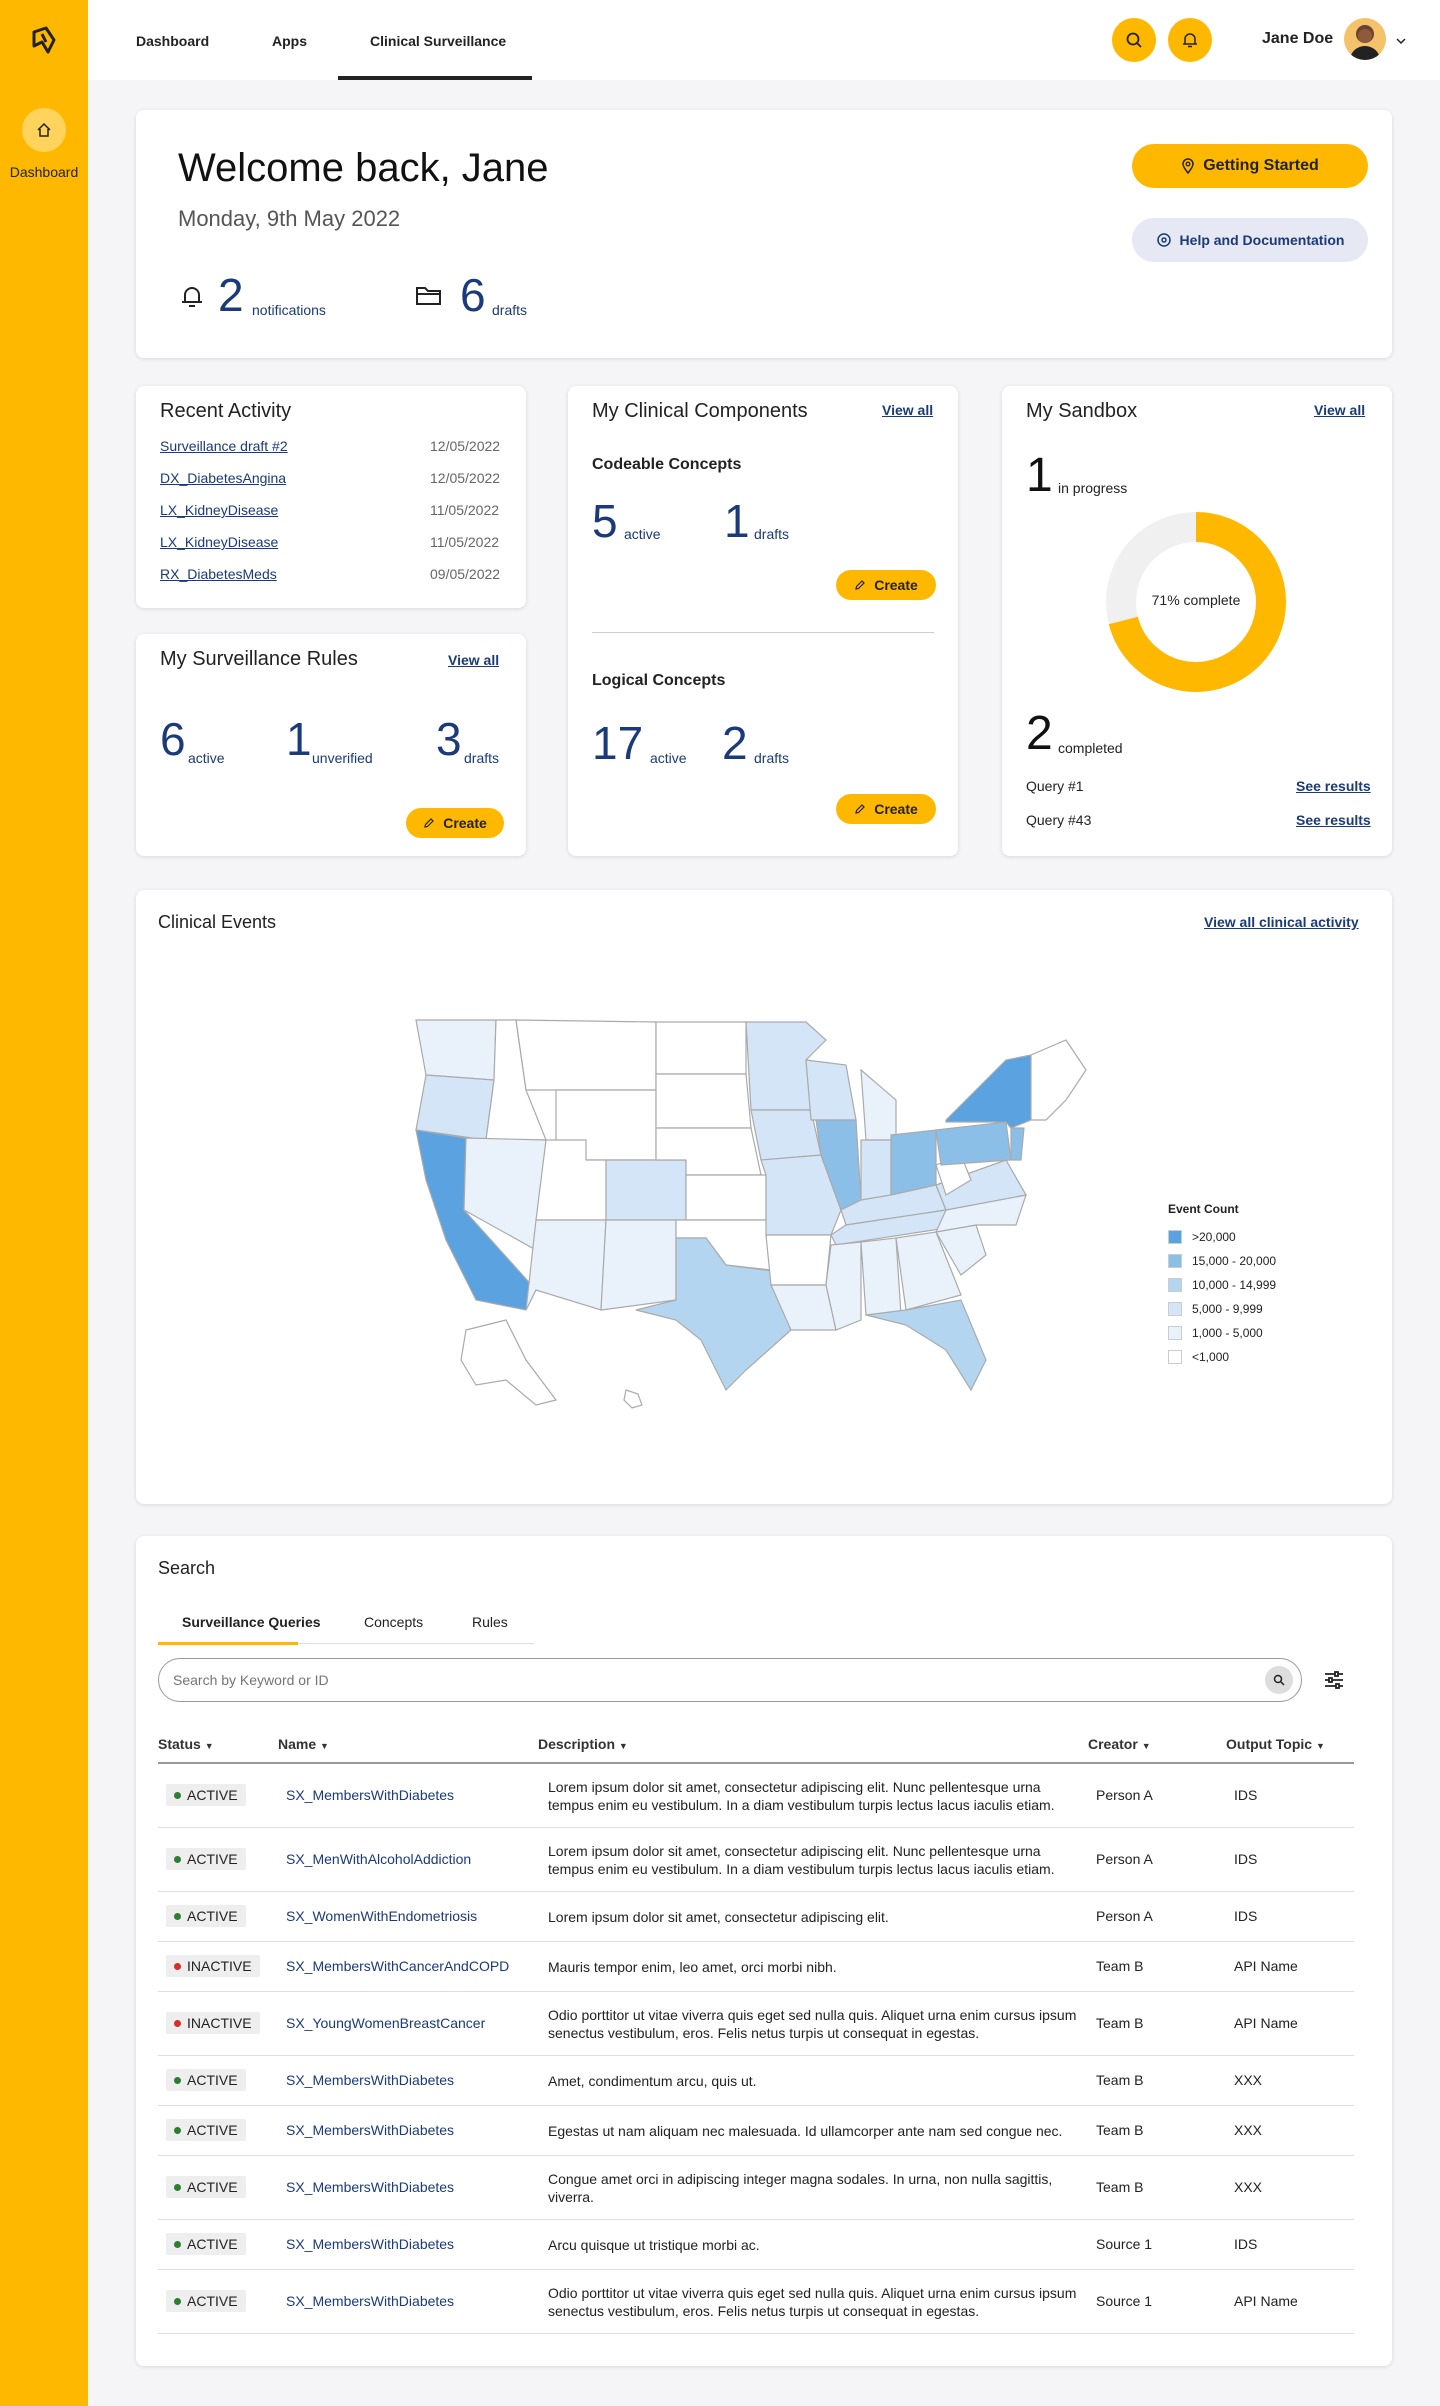  What do you see at coordinates (449, 739) in the screenshot?
I see `rules-drafts-count: 3` at bounding box center [449, 739].